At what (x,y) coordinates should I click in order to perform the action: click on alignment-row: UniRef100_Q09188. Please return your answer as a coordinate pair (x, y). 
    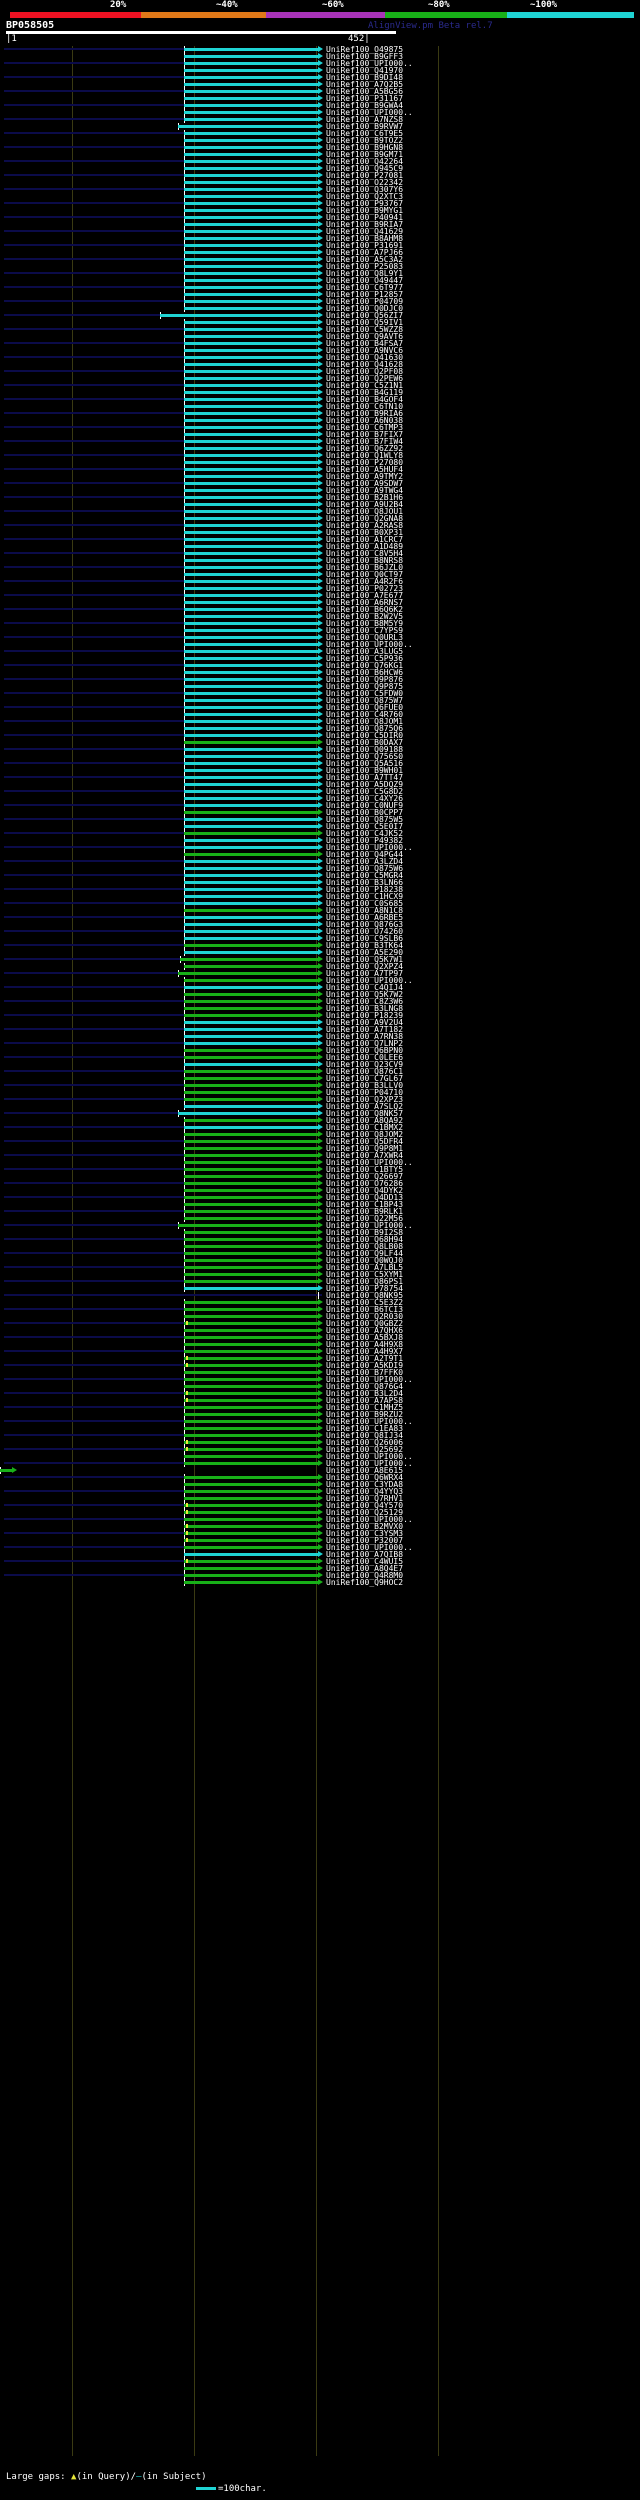
    Looking at the image, I should click on (320, 749).